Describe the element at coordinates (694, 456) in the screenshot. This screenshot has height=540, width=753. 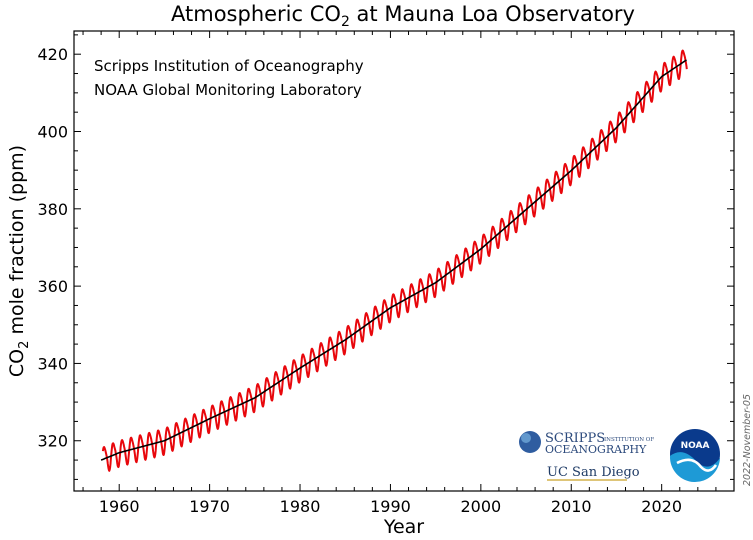
I see `noaa-logo: NOAA` at that location.